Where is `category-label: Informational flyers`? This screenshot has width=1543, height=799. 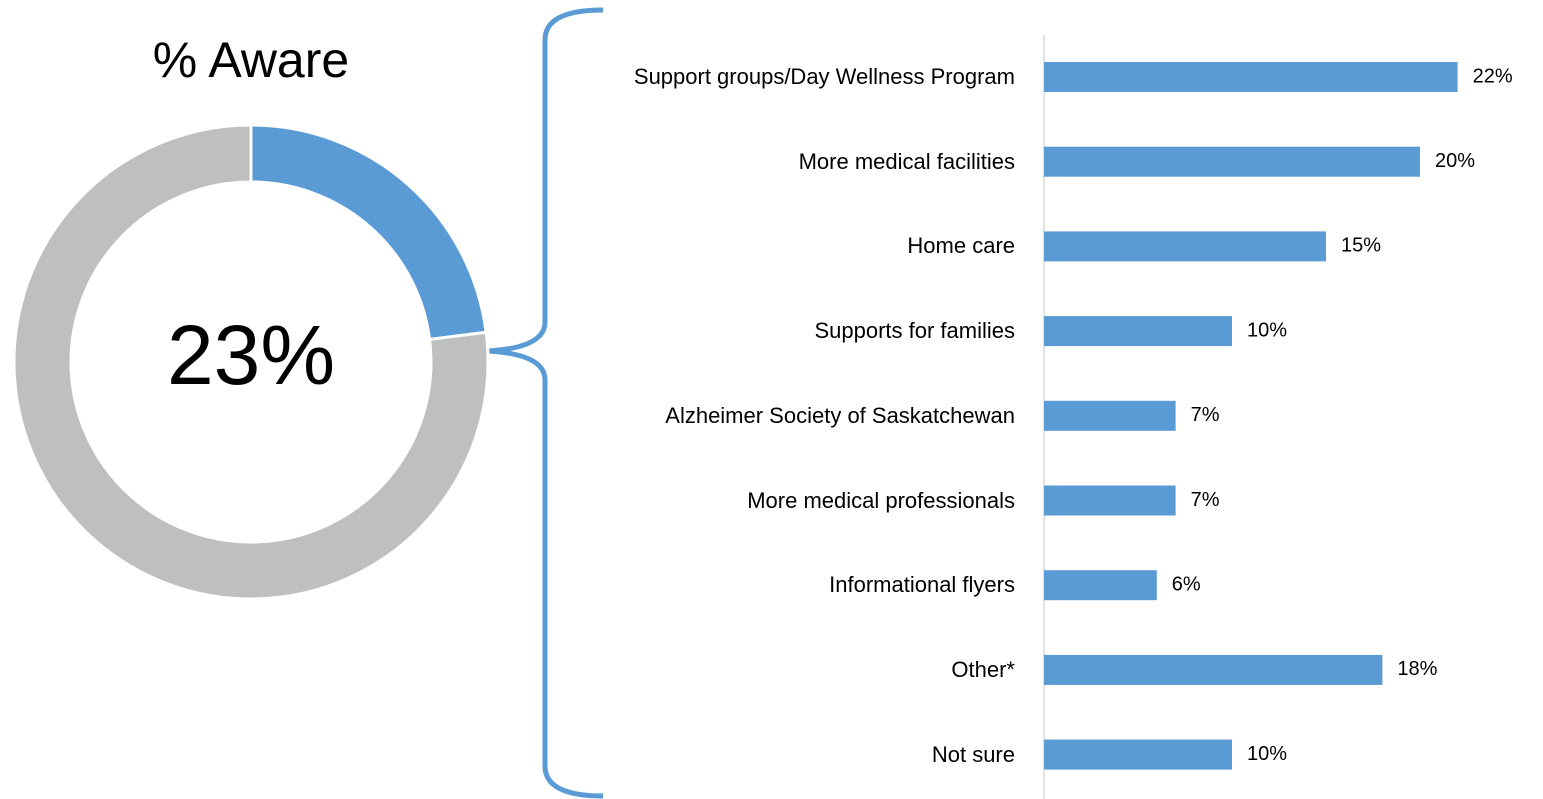 category-label: Informational flyers is located at coordinates (922, 585).